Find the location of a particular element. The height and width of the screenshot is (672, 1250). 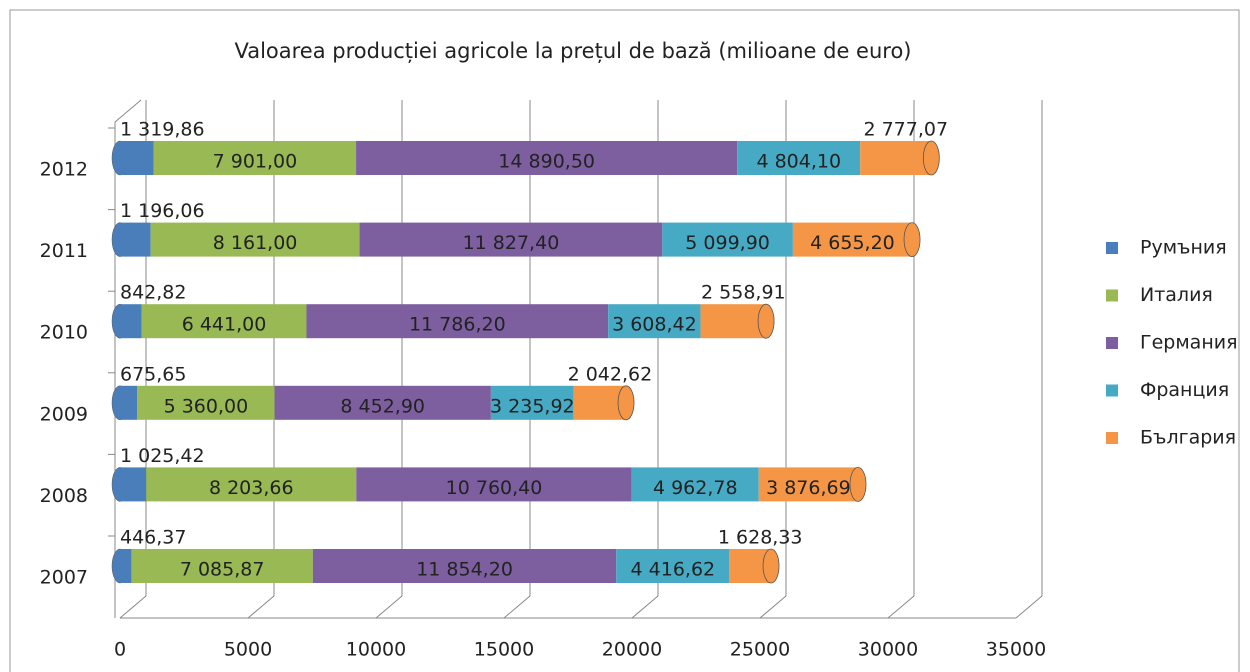

value-label: 1 319,86 is located at coordinates (162, 130).